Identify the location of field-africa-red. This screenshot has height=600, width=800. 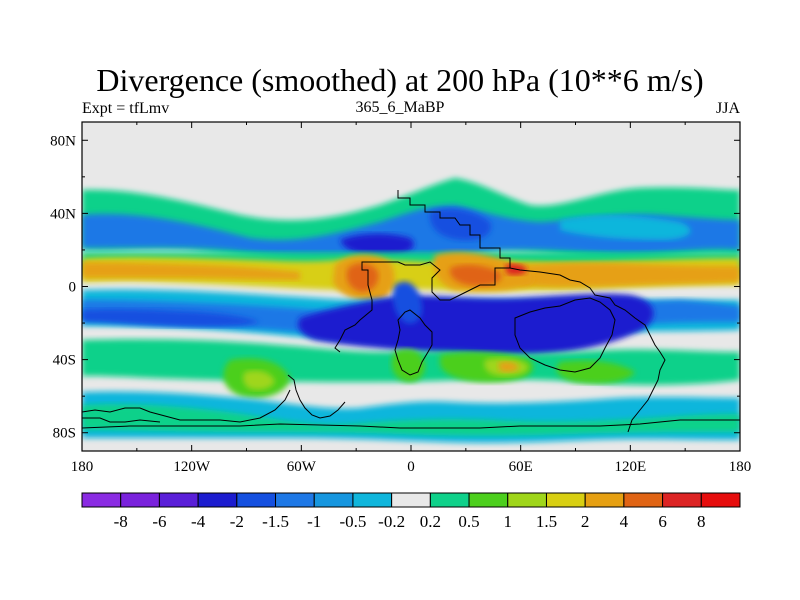
(475, 275).